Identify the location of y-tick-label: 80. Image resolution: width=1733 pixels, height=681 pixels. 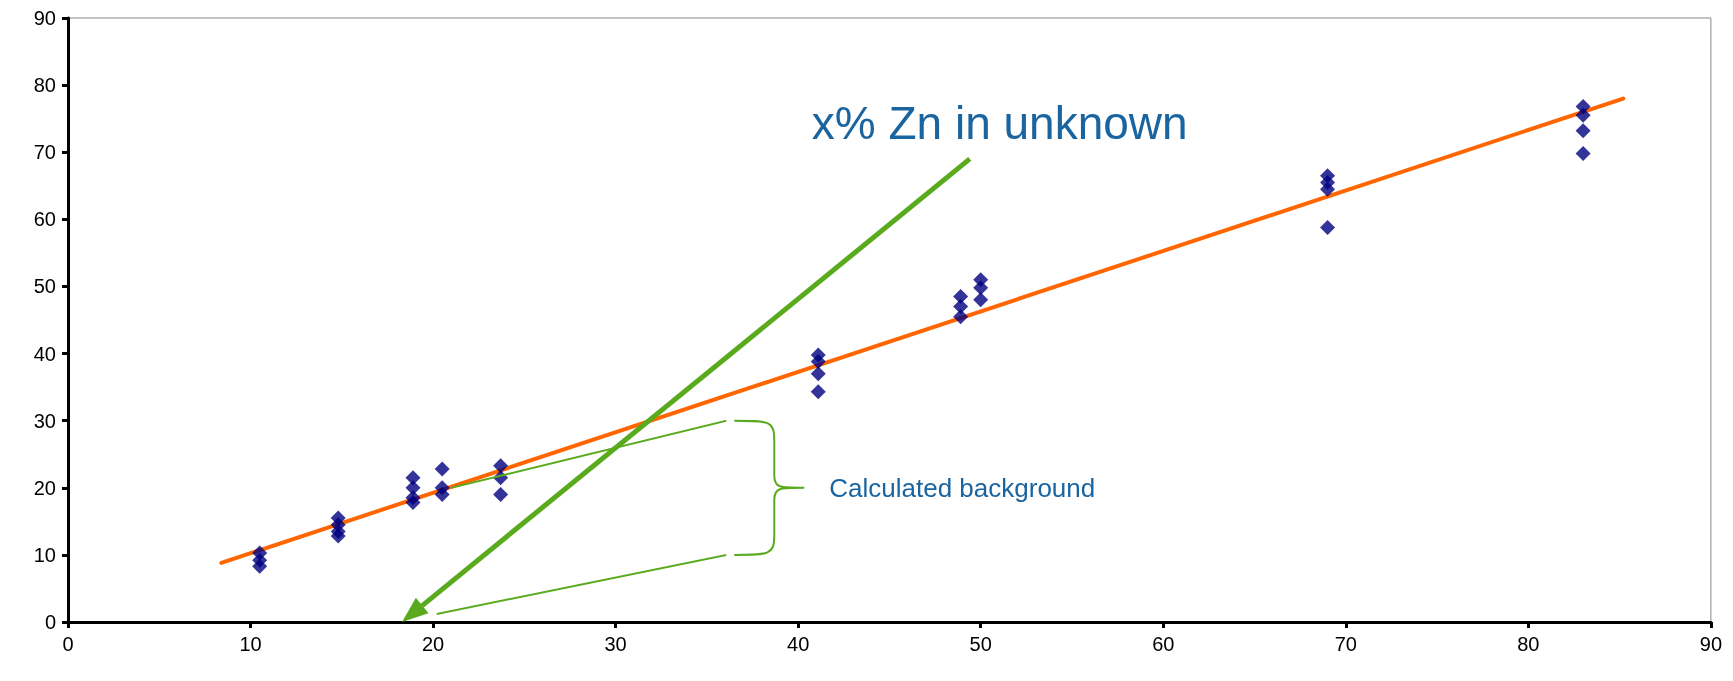
(44, 85).